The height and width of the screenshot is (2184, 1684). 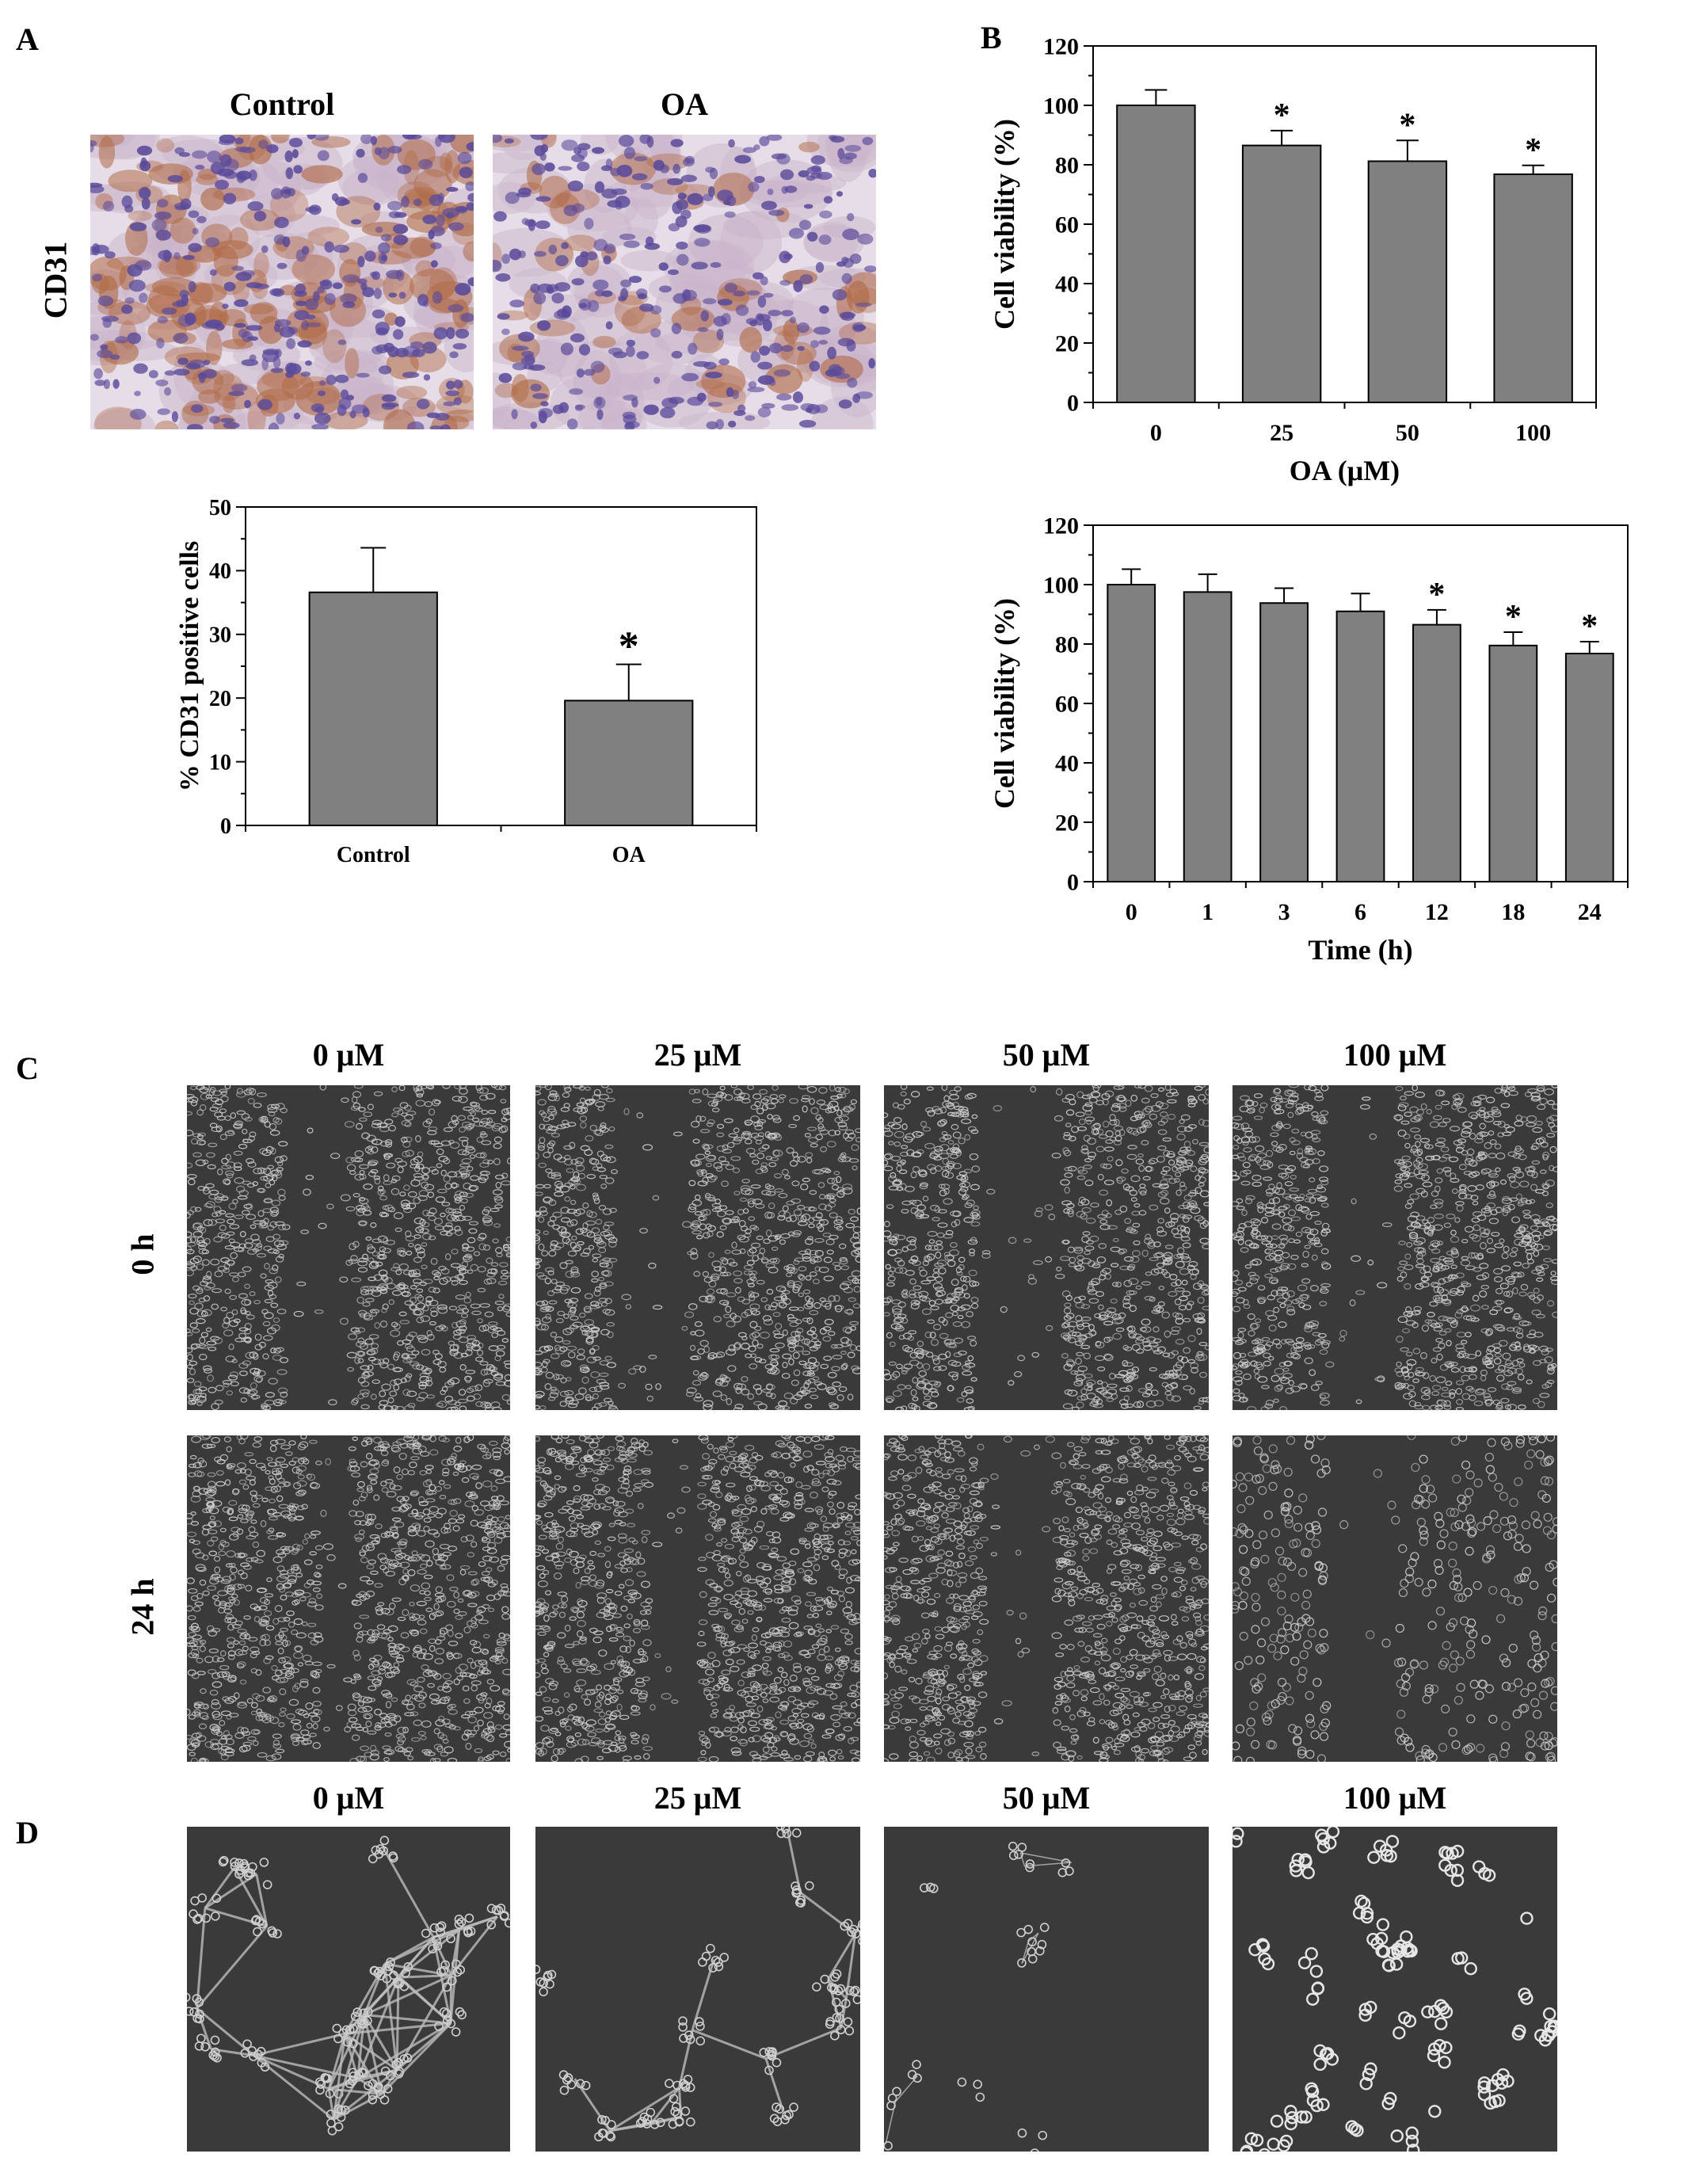 What do you see at coordinates (849, 227) in the screenshot?
I see `tissue-region` at bounding box center [849, 227].